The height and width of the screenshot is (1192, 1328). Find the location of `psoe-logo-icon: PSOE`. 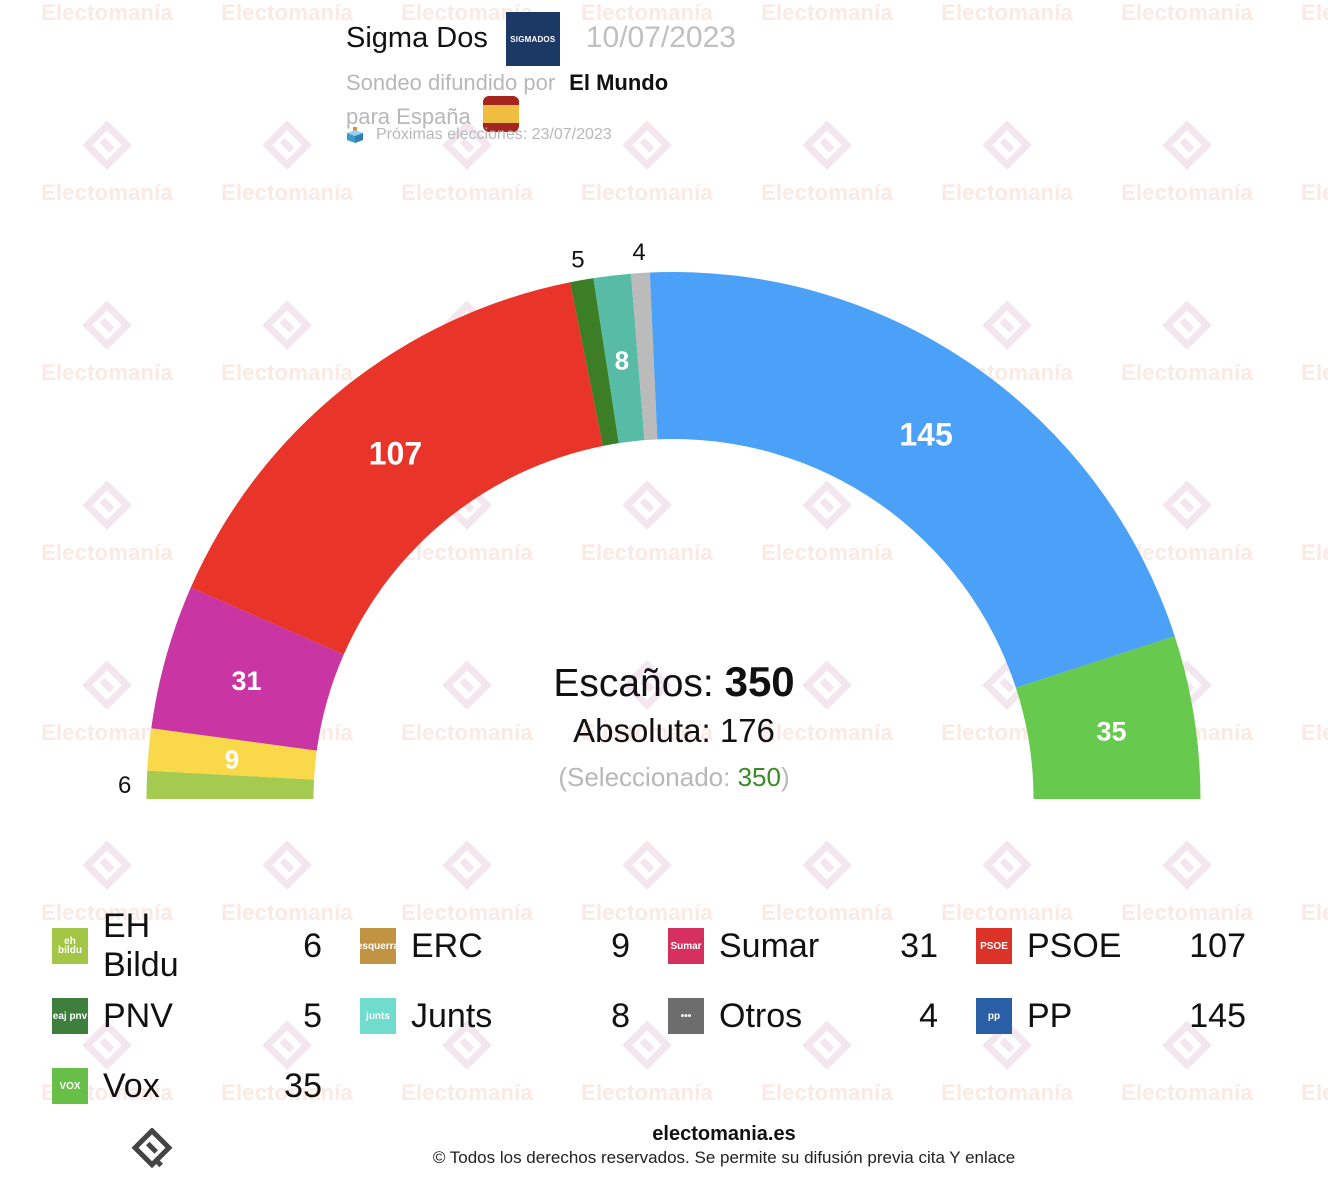

psoe-logo-icon: PSOE is located at coordinates (994, 946).